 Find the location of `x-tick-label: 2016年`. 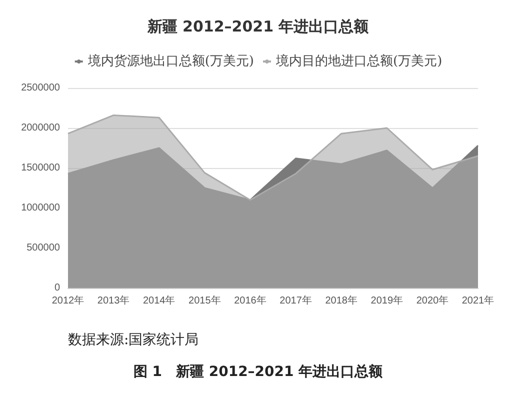

x-tick-label: 2016年 is located at coordinates (250, 300).